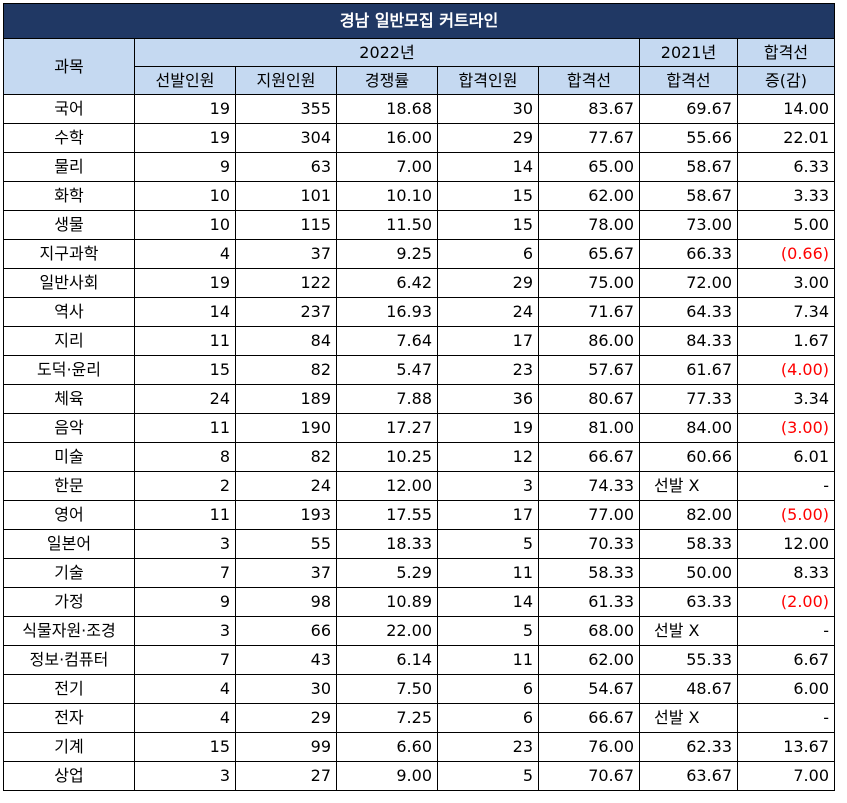 The width and height of the screenshot is (847, 803). Describe the element at coordinates (786, 341) in the screenshot. I see `diff-cell: 1.67` at that location.